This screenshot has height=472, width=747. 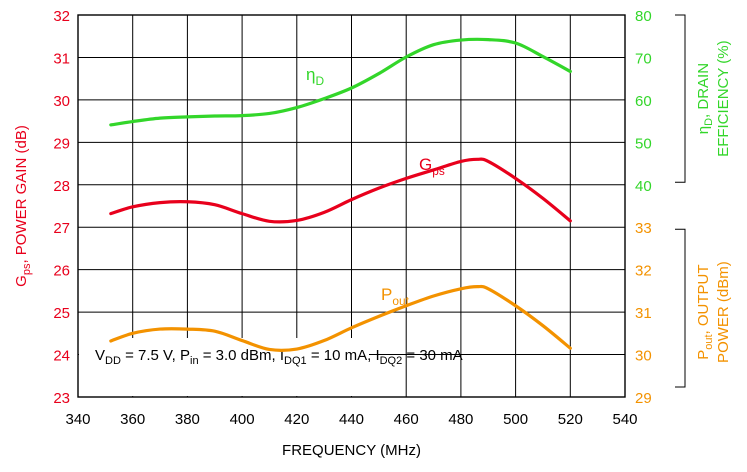 I want to click on right-lower-axis-label-group: Pout, OUTPUT POWER (dBm), so click(x=713, y=312).